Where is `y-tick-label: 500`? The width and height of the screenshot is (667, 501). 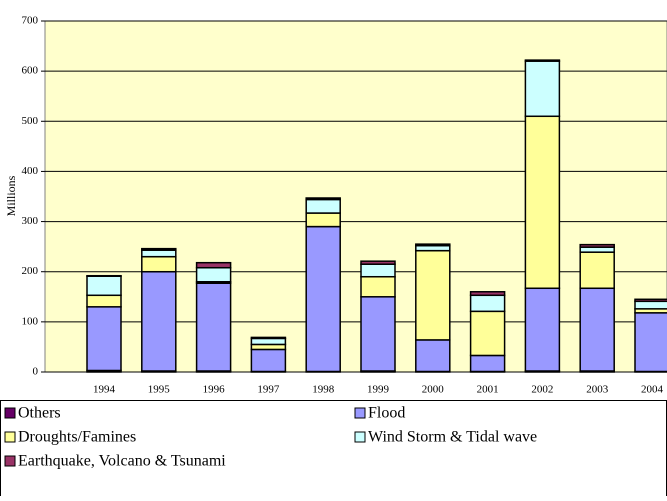
y-tick-label: 500 is located at coordinates (30, 121).